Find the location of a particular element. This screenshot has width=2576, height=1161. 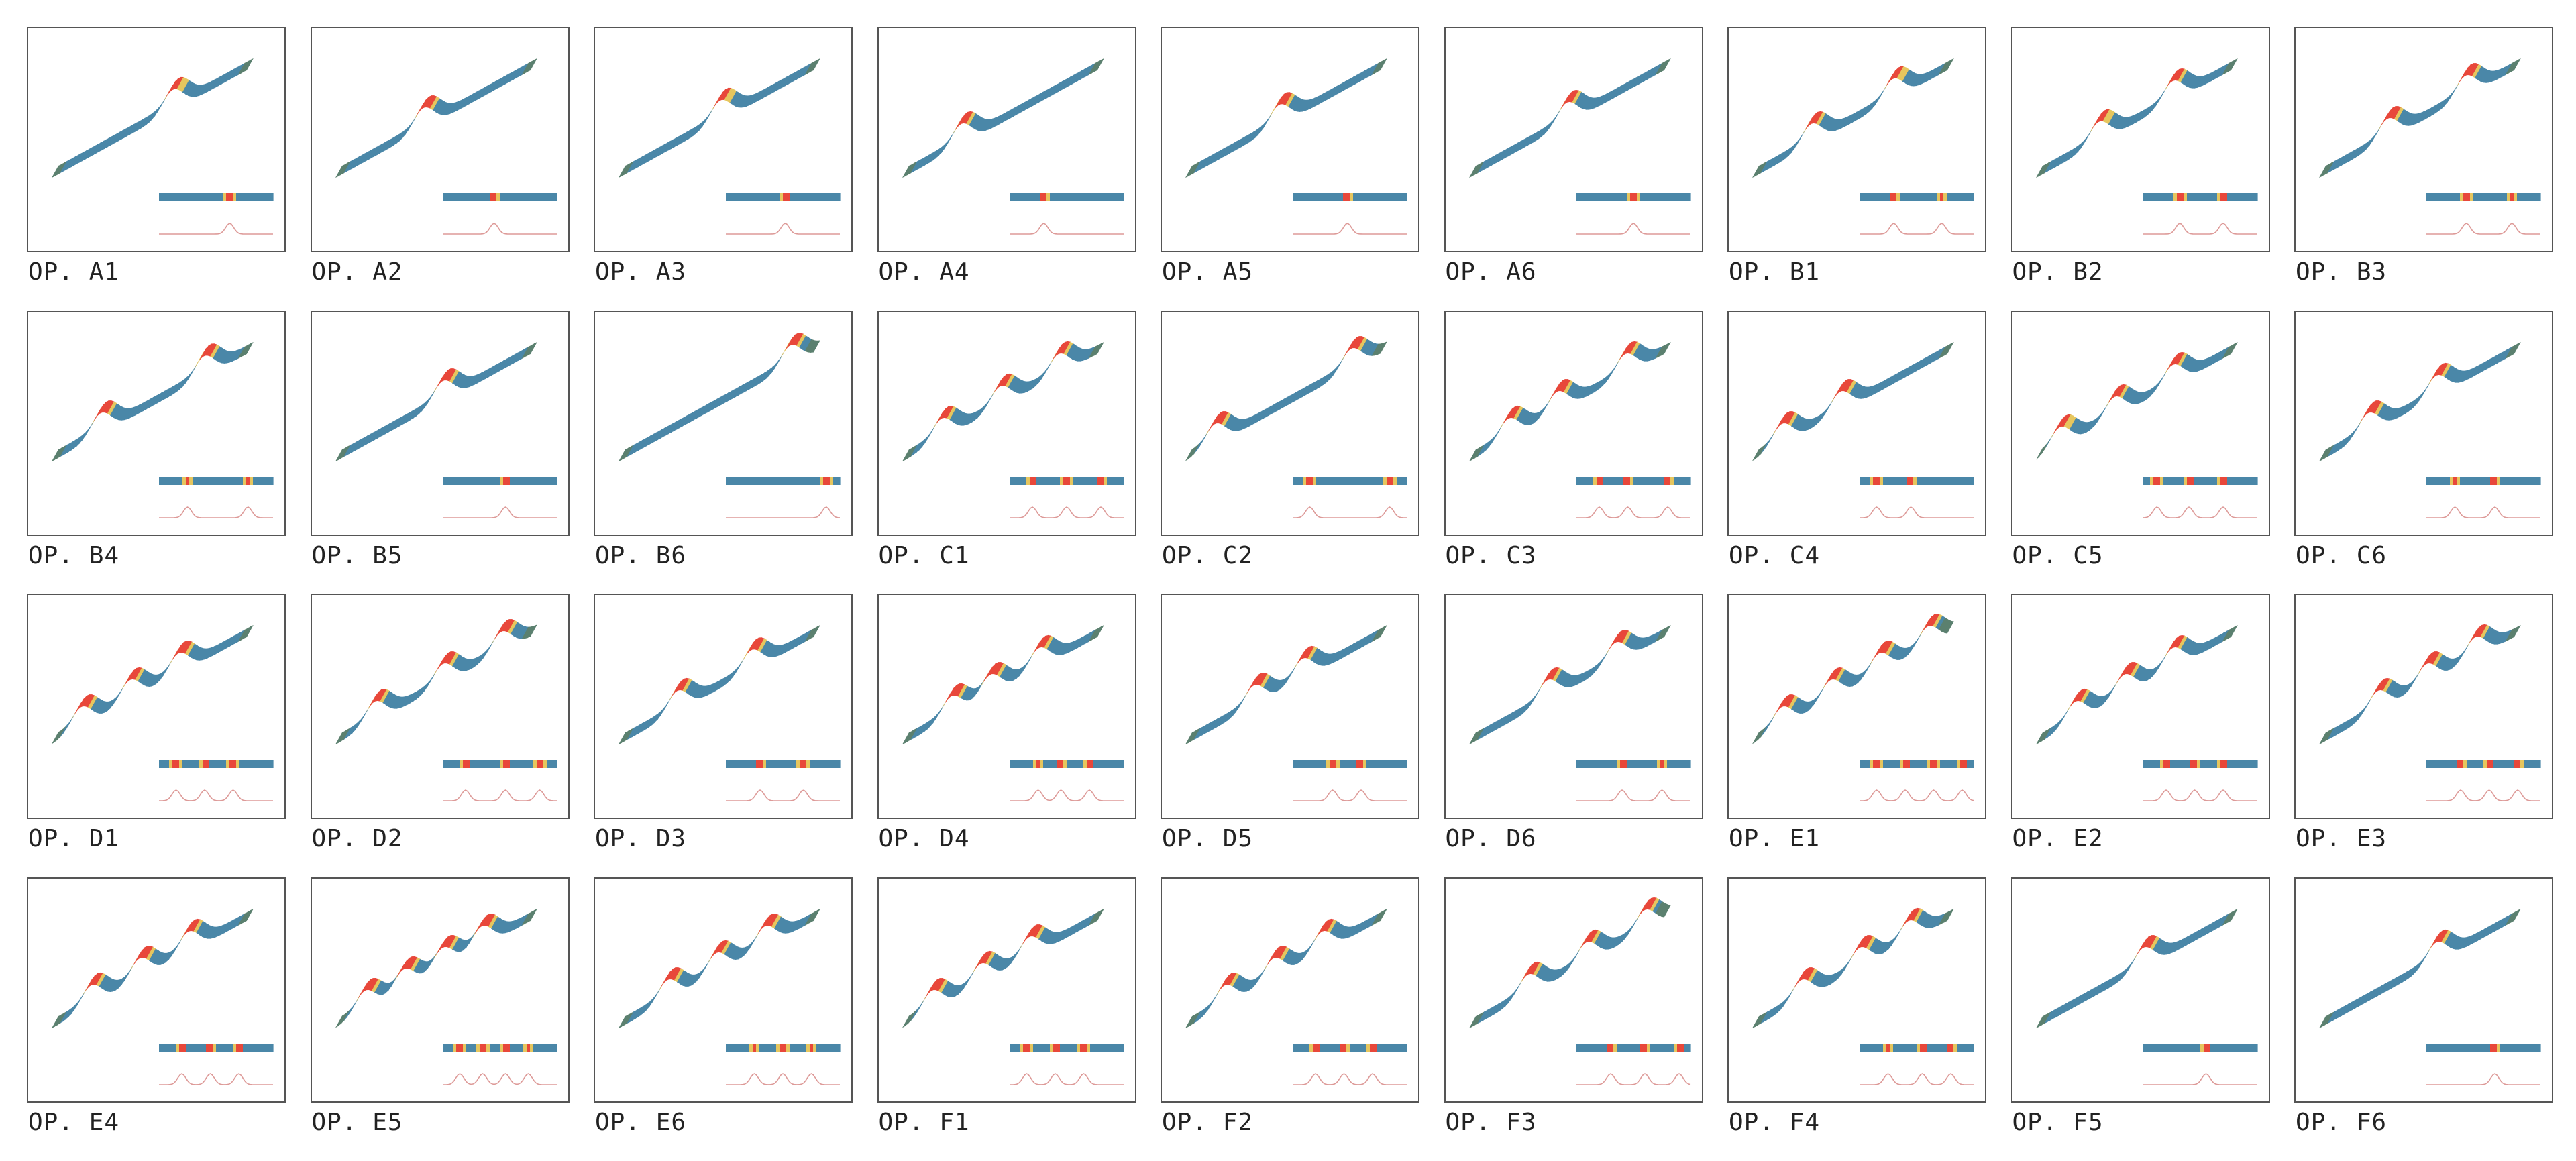

op-panel: OP. F4 is located at coordinates (1856, 1013).